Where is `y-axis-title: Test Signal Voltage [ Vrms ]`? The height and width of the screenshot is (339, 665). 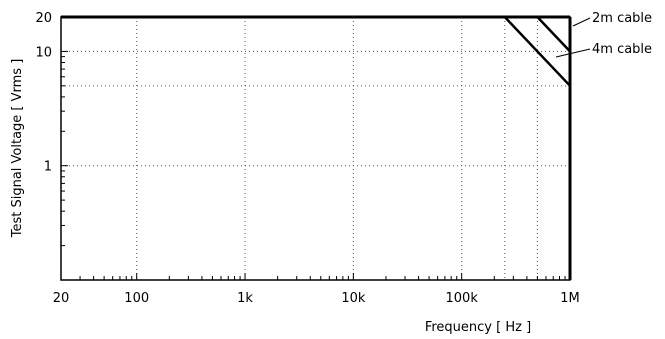 y-axis-title: Test Signal Voltage [ Vrms ] is located at coordinates (17, 149).